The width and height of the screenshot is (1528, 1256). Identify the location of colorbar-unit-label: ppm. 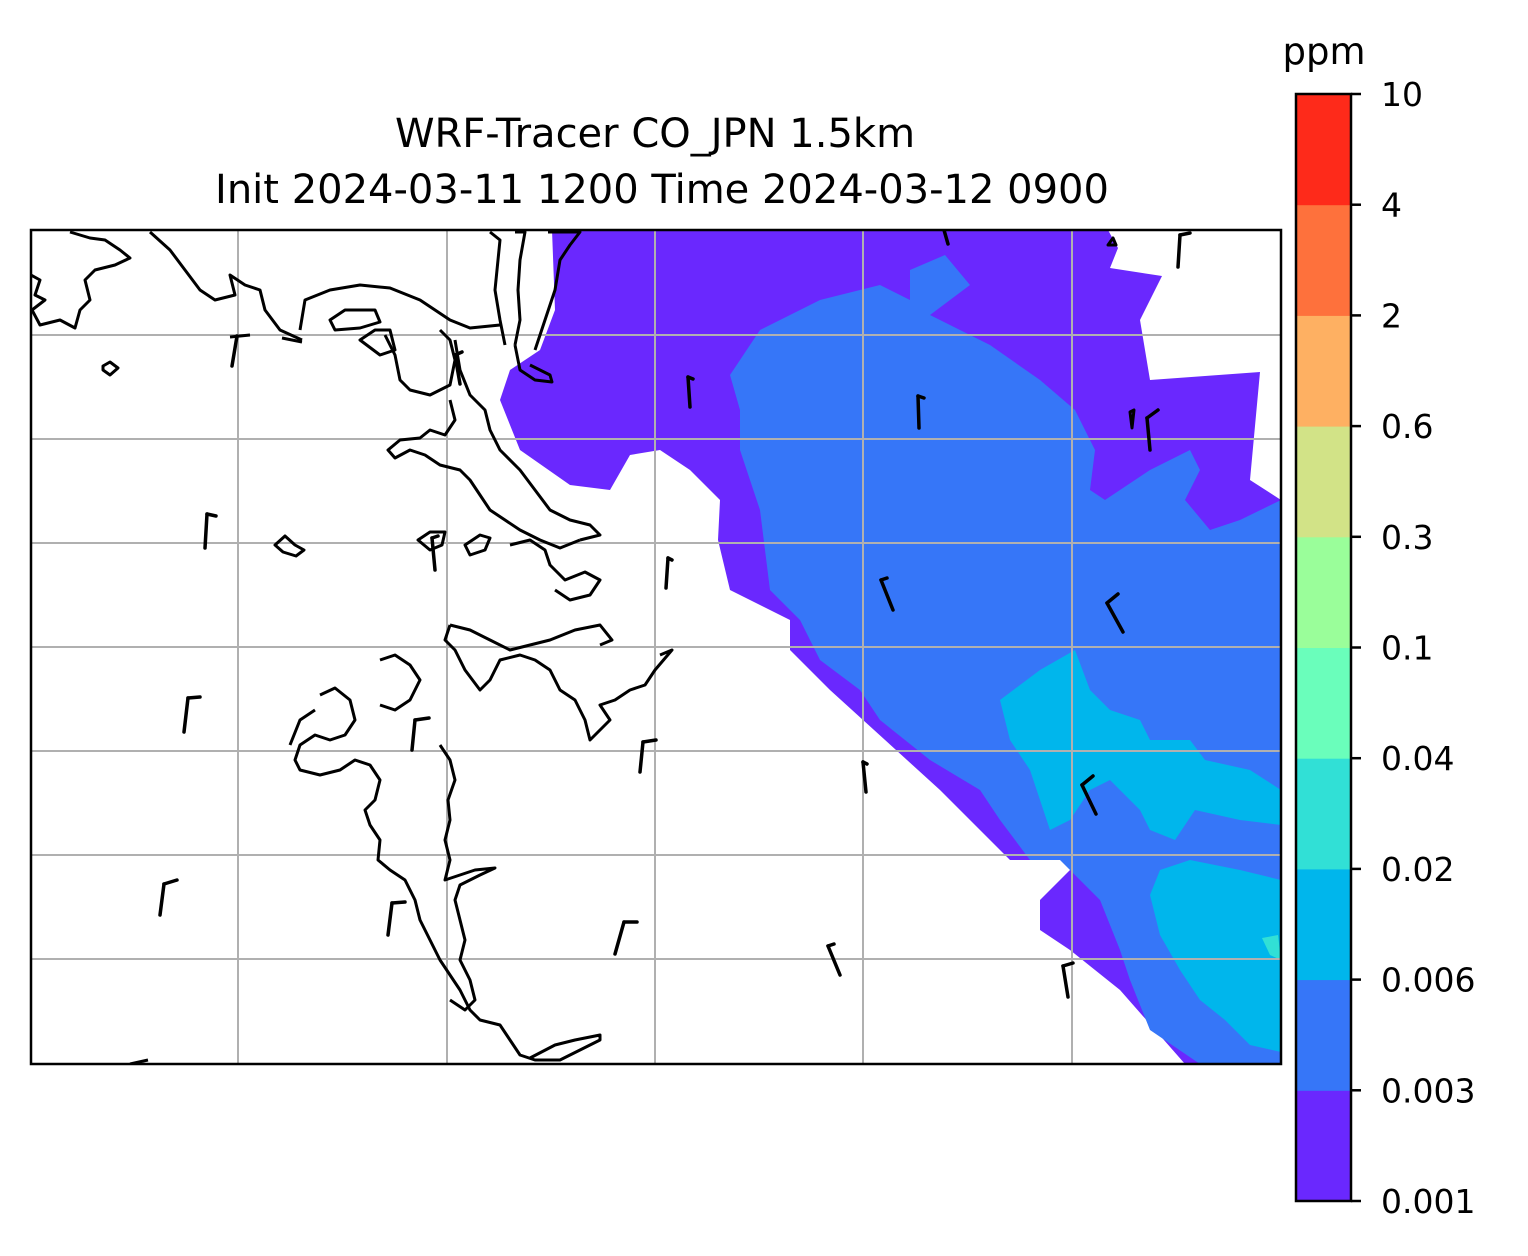
(1323, 51).